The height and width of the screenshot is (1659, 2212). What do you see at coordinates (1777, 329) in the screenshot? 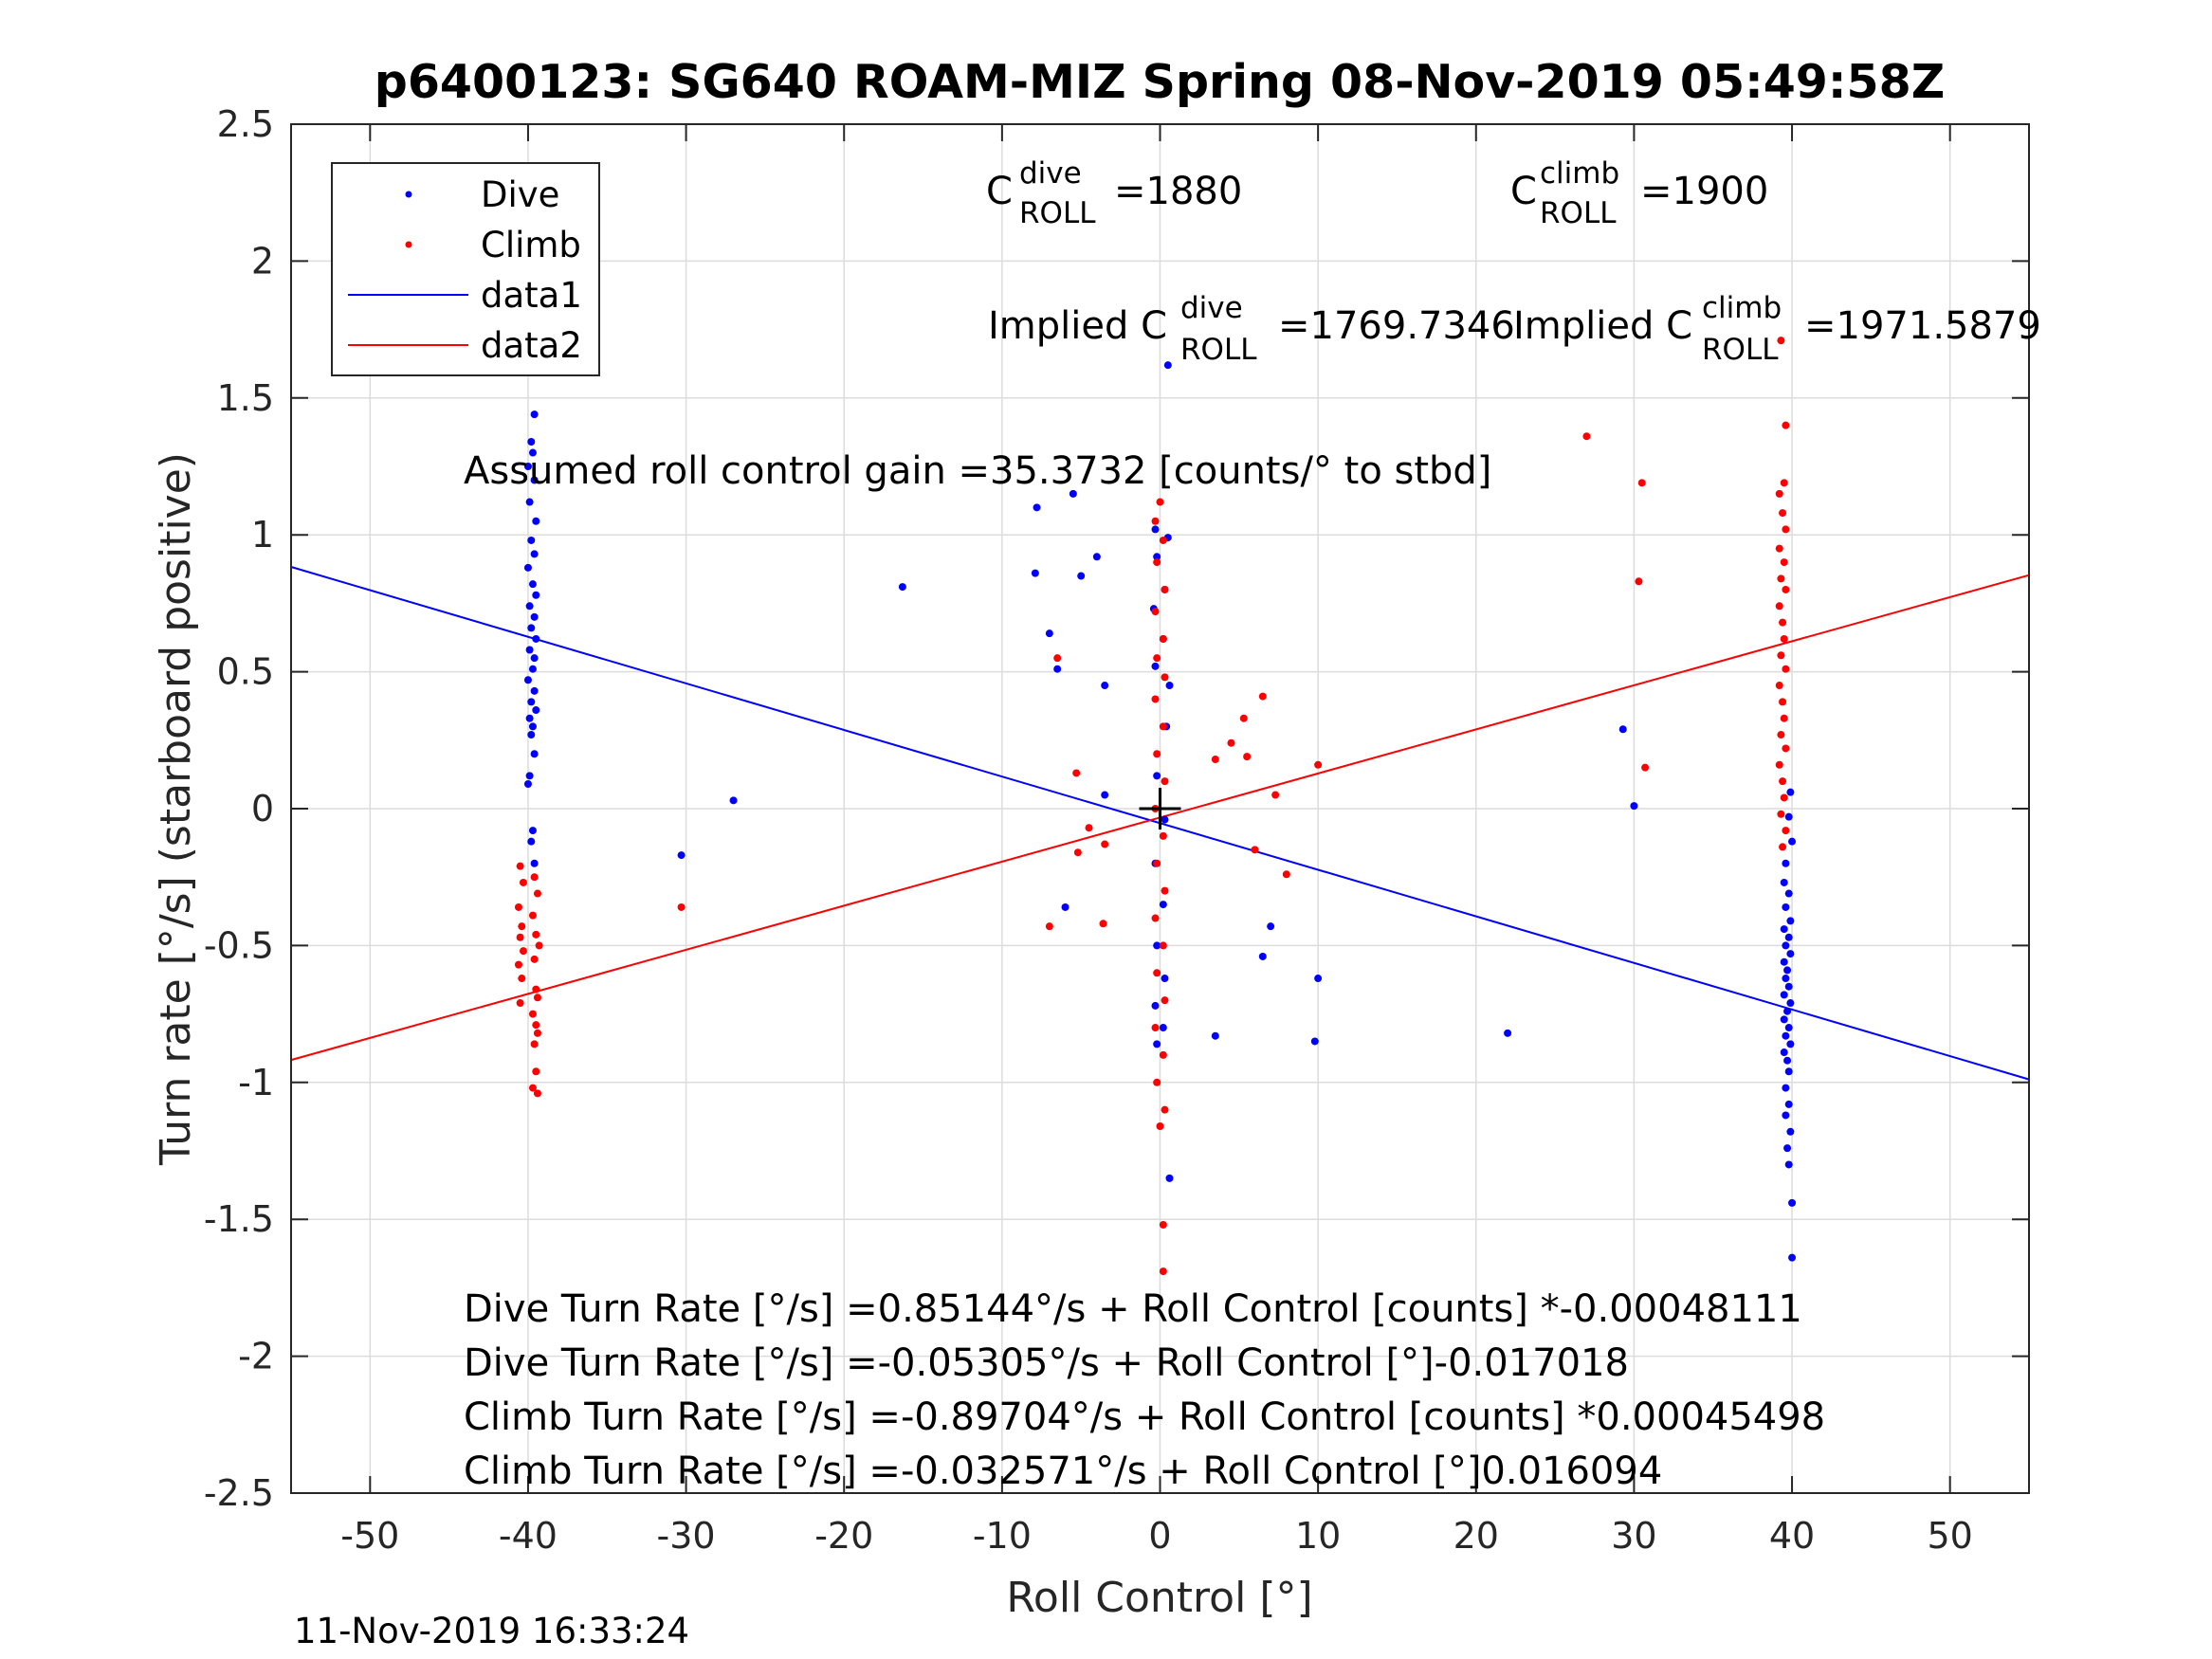
I see `implied-c-climb-annotation: Implied C climb ROLL =1971.5879` at bounding box center [1777, 329].